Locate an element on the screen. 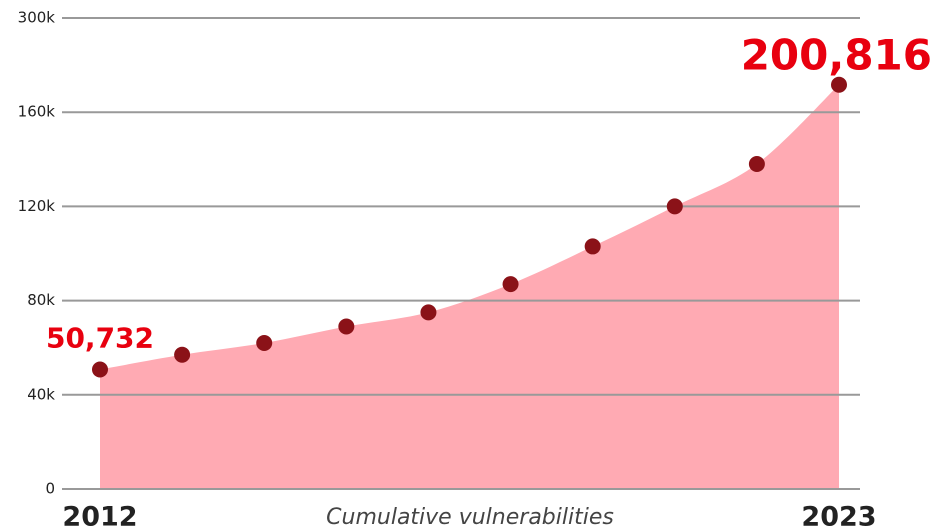 This screenshot has height=532, width=935. y-tick-label: 80k is located at coordinates (41, 300).